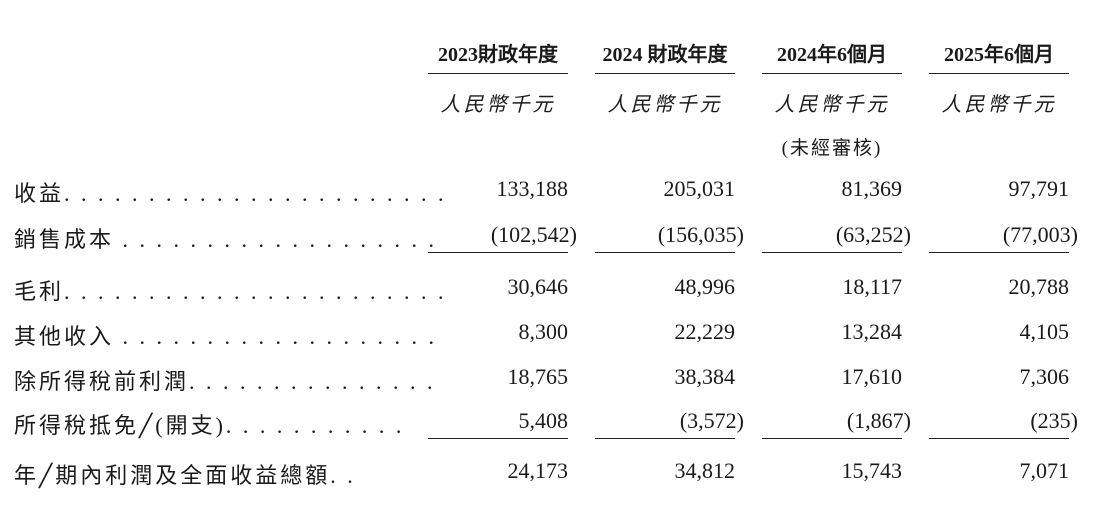 Image resolution: width=1097 pixels, height=515 pixels. I want to click on cell-6m-2025: (77,003), so click(1040, 234).